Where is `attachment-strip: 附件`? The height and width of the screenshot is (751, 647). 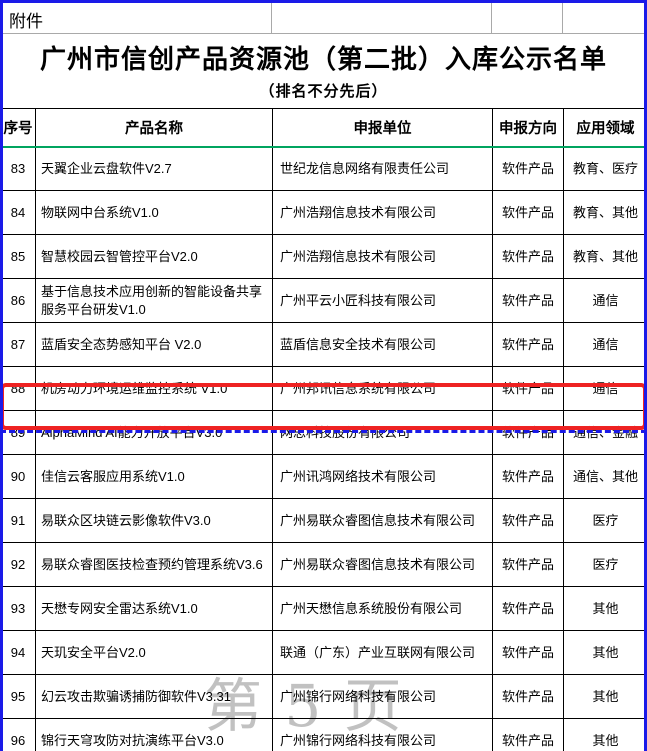 attachment-strip: 附件 is located at coordinates (323, 17).